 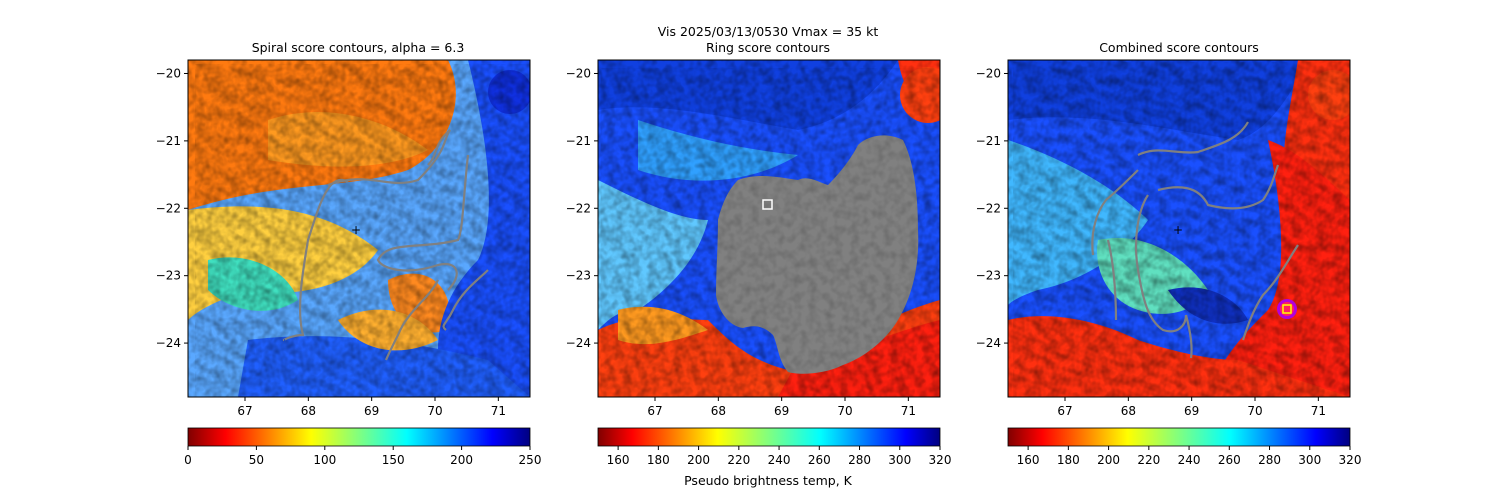 What do you see at coordinates (768, 31) in the screenshot?
I see `figure-suptitle: Vis 2025/03/13/0530 Vmax = 35 kt` at bounding box center [768, 31].